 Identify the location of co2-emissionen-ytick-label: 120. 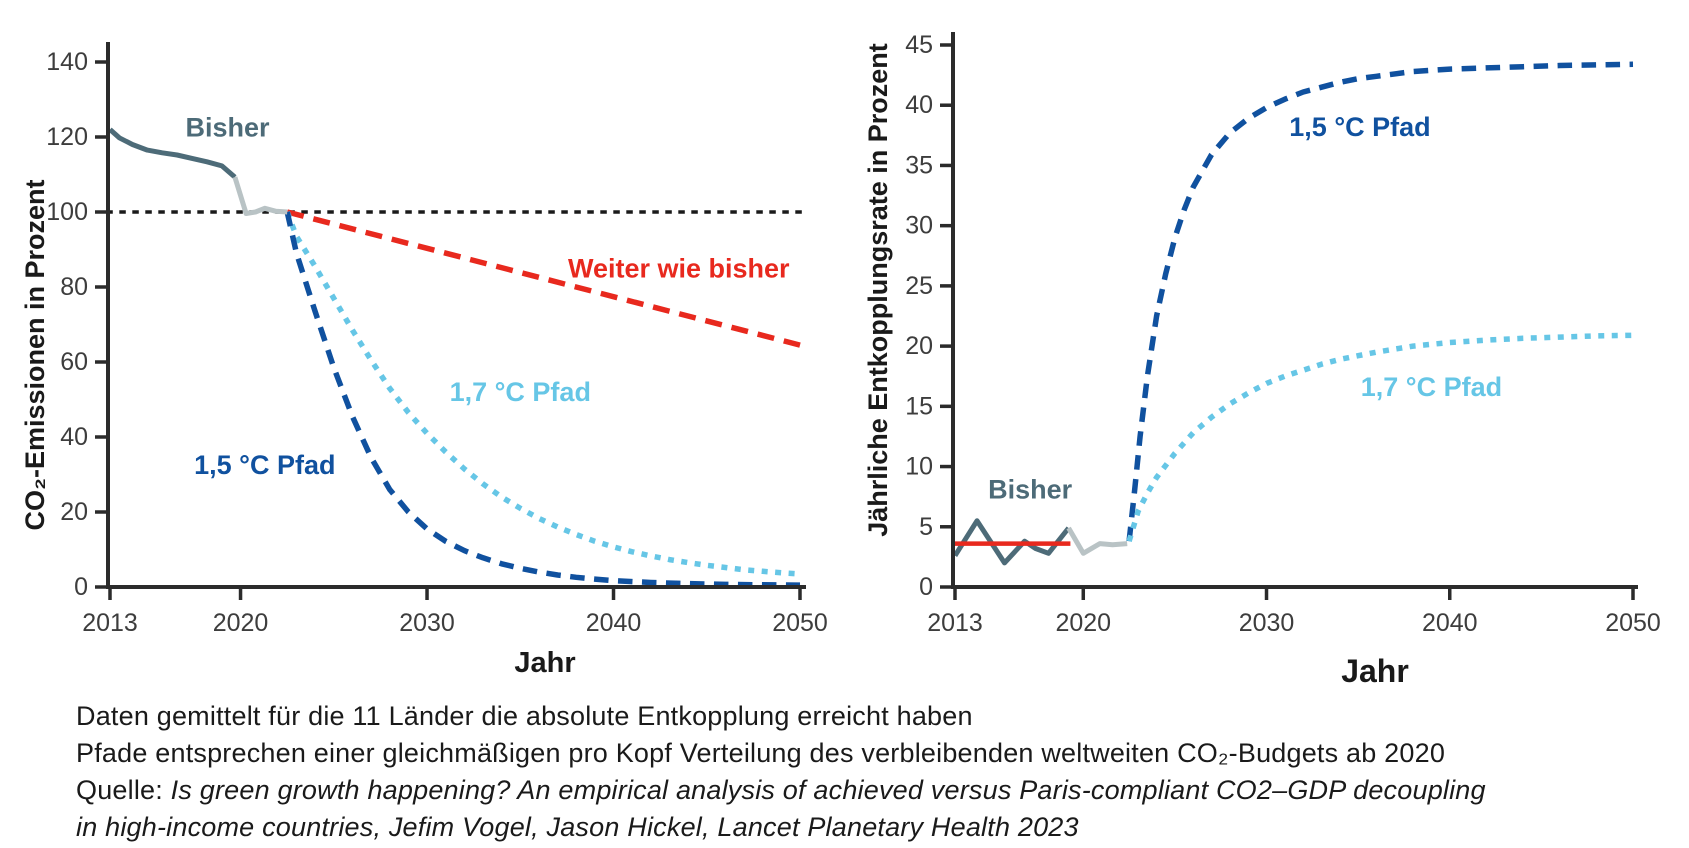
(67, 137).